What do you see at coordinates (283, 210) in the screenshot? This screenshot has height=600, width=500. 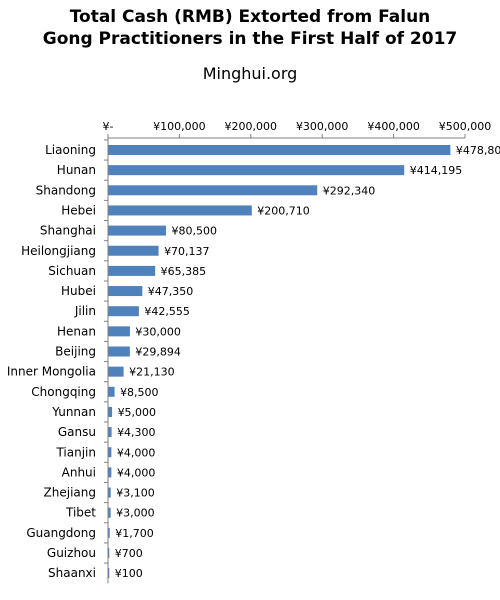 I see `data-label: ¥200,710` at bounding box center [283, 210].